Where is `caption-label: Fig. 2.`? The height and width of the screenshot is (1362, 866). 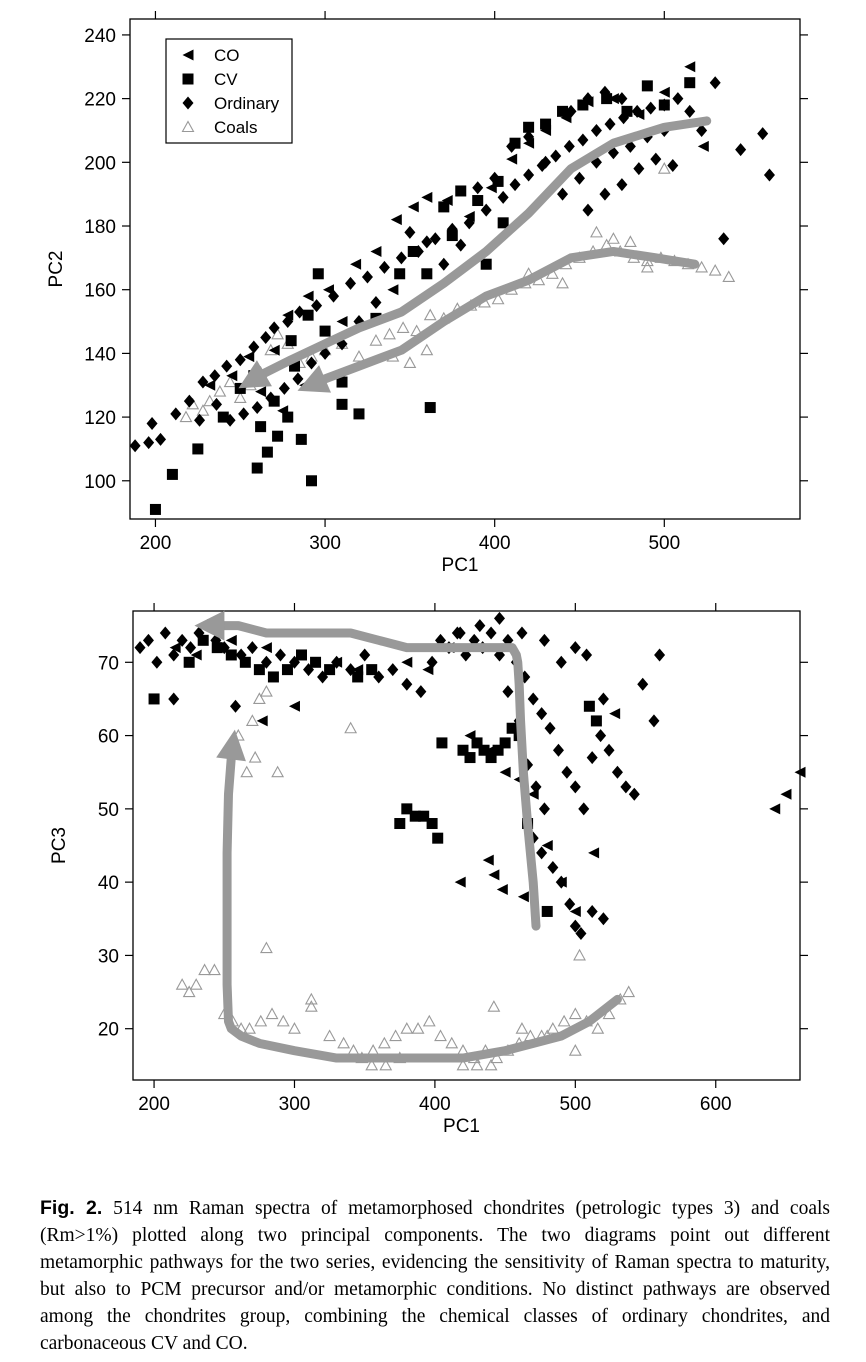 caption-label: Fig. 2. is located at coordinates (71, 1208).